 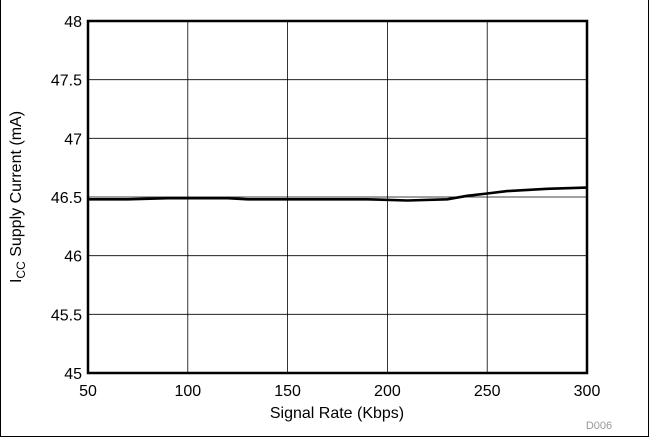 I want to click on series-group, so click(x=338, y=194).